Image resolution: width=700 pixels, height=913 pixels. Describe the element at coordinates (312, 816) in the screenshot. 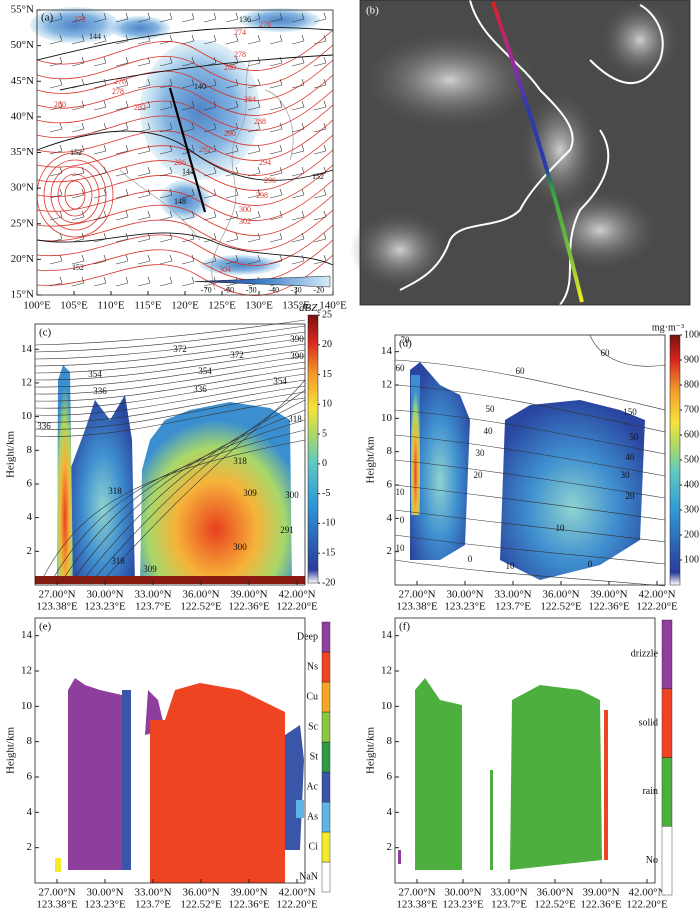

I see `colorbar-class-label: As` at that location.